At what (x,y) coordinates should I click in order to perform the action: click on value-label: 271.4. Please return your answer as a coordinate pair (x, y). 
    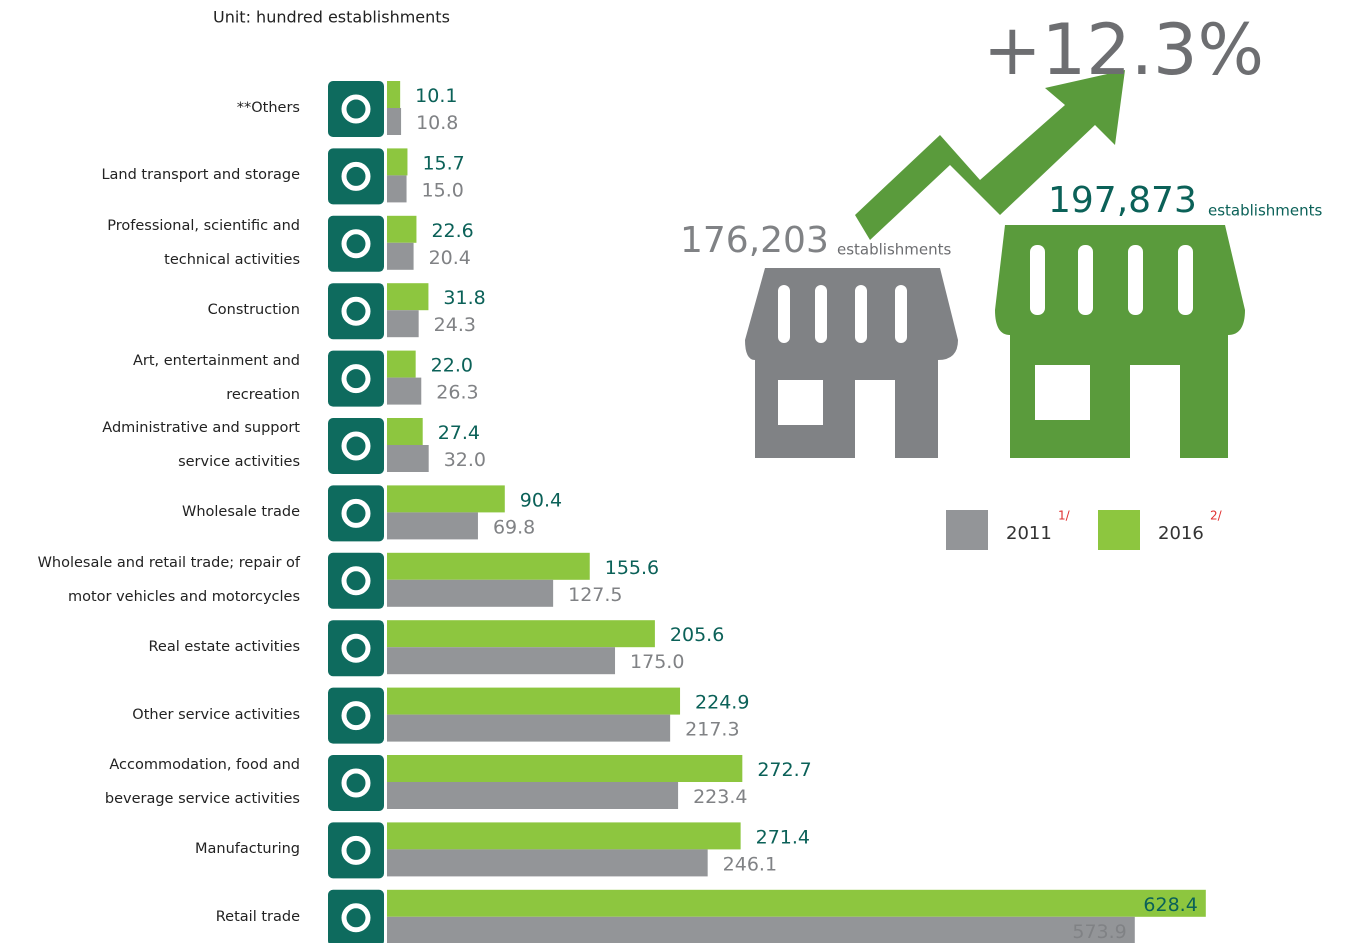
    Looking at the image, I should click on (783, 837).